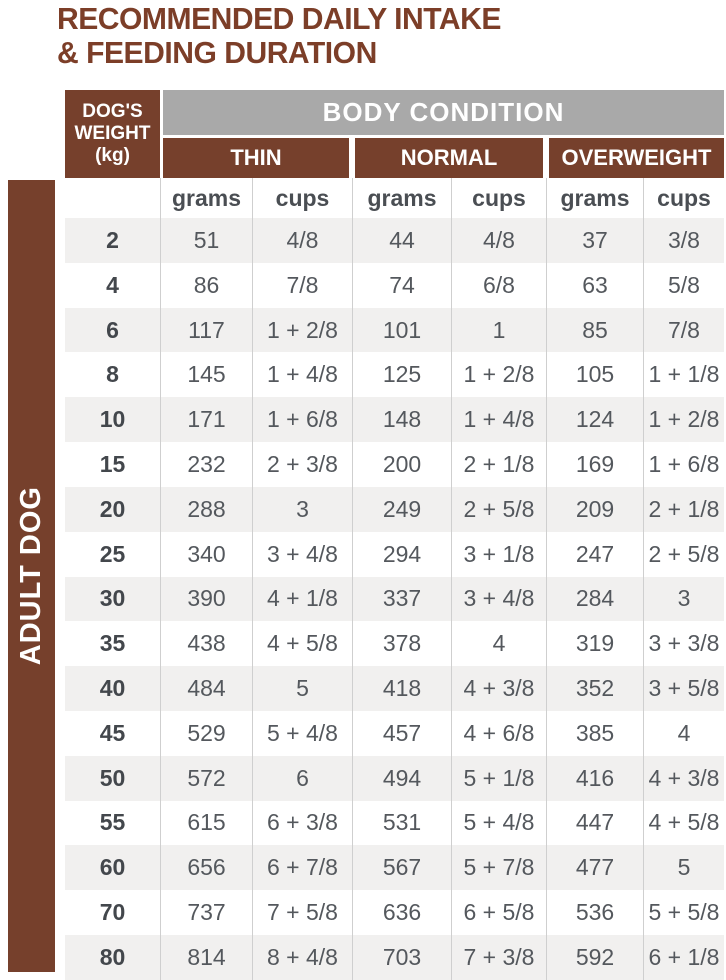 The width and height of the screenshot is (726, 980). I want to click on value-cell: 6 + 3/8, so click(302, 823).